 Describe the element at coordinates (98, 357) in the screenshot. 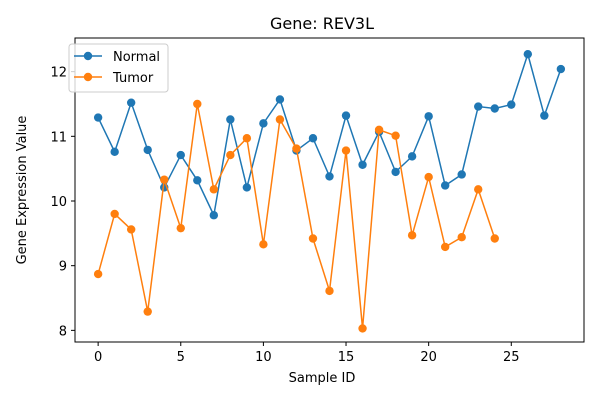

I see `x-tick-label: 0` at that location.